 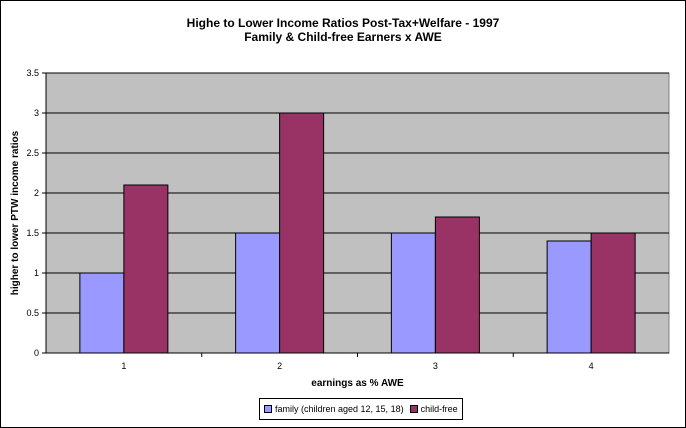 I want to click on y-axis-label: higher to lower PTW income ratios, so click(x=15, y=212).